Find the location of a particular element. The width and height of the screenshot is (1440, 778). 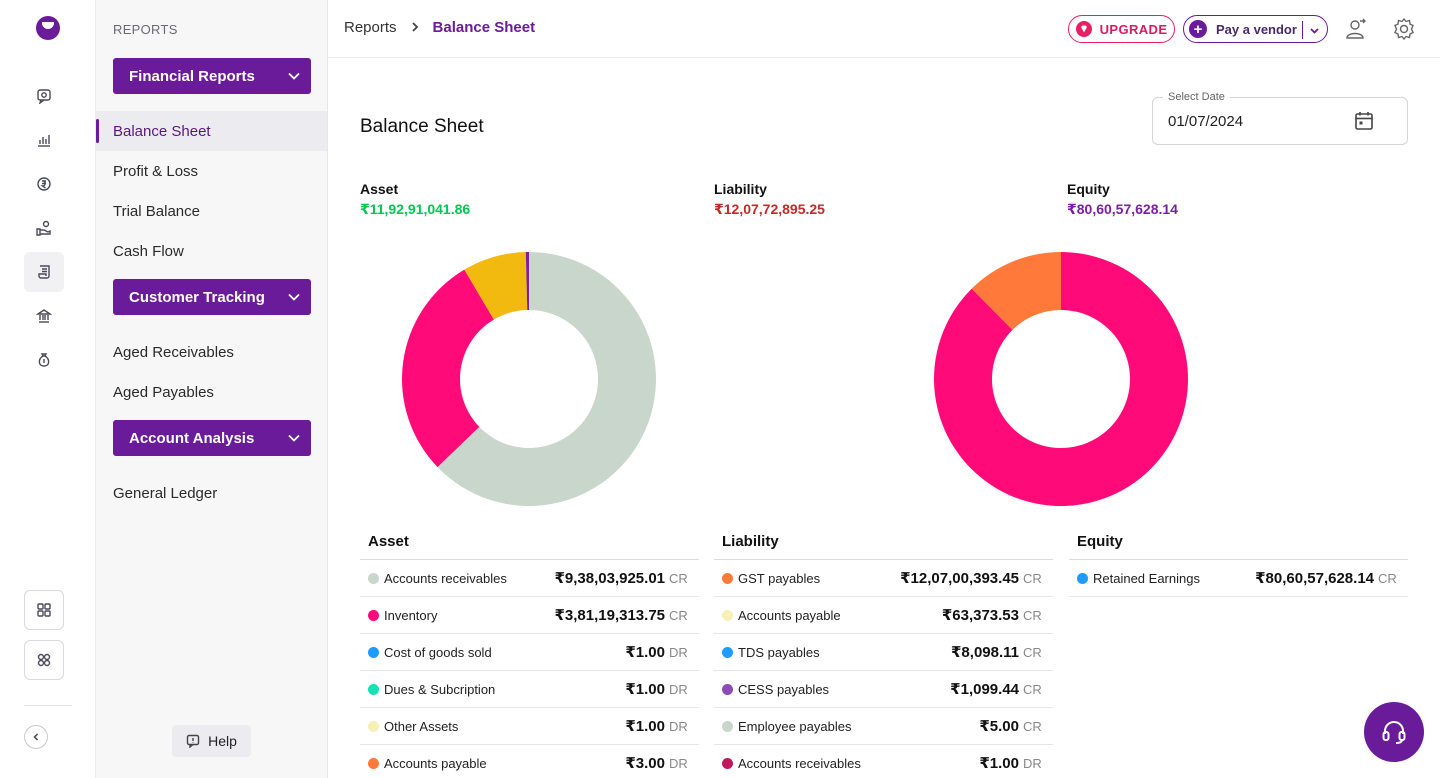

table-row: Inventory ₹3,81,19,313.75 CR is located at coordinates (529, 615).